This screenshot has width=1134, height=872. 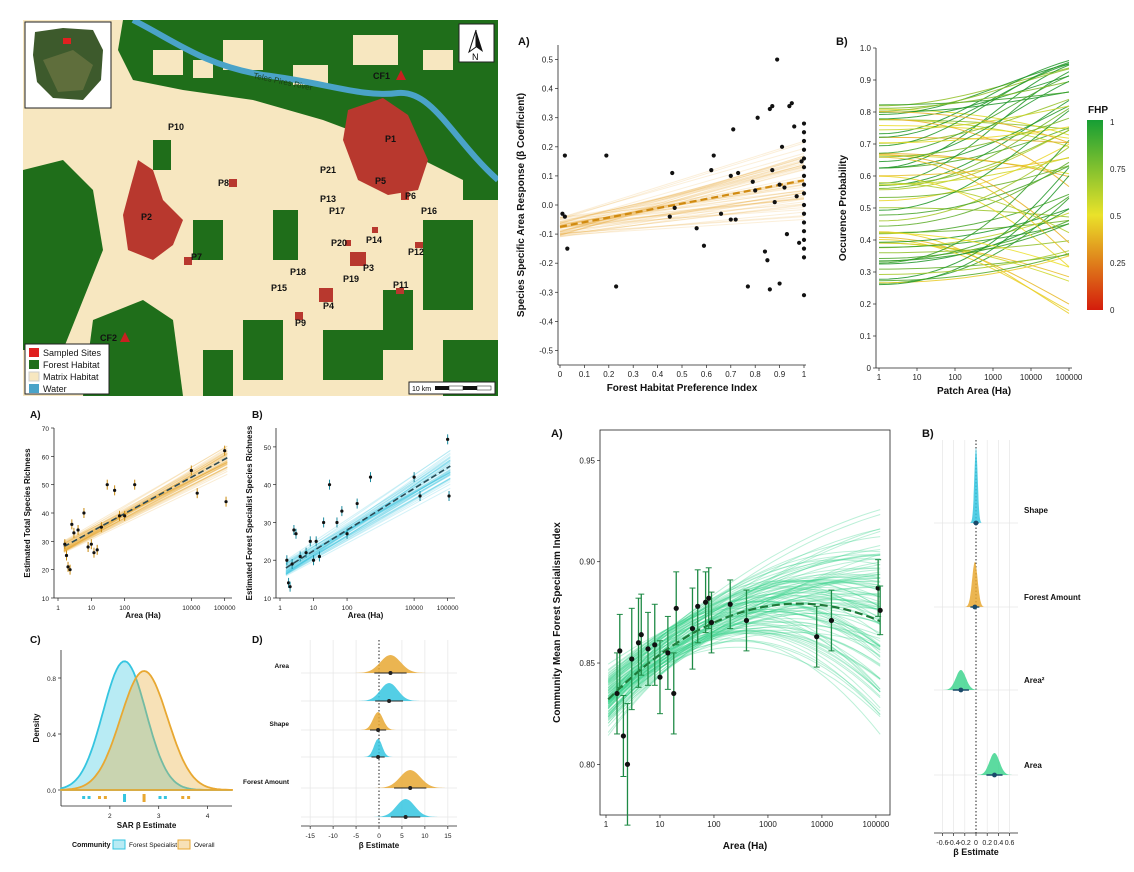 What do you see at coordinates (876, 824) in the screenshot?
I see `bot-a-x-tick-label: 100000` at bounding box center [876, 824].